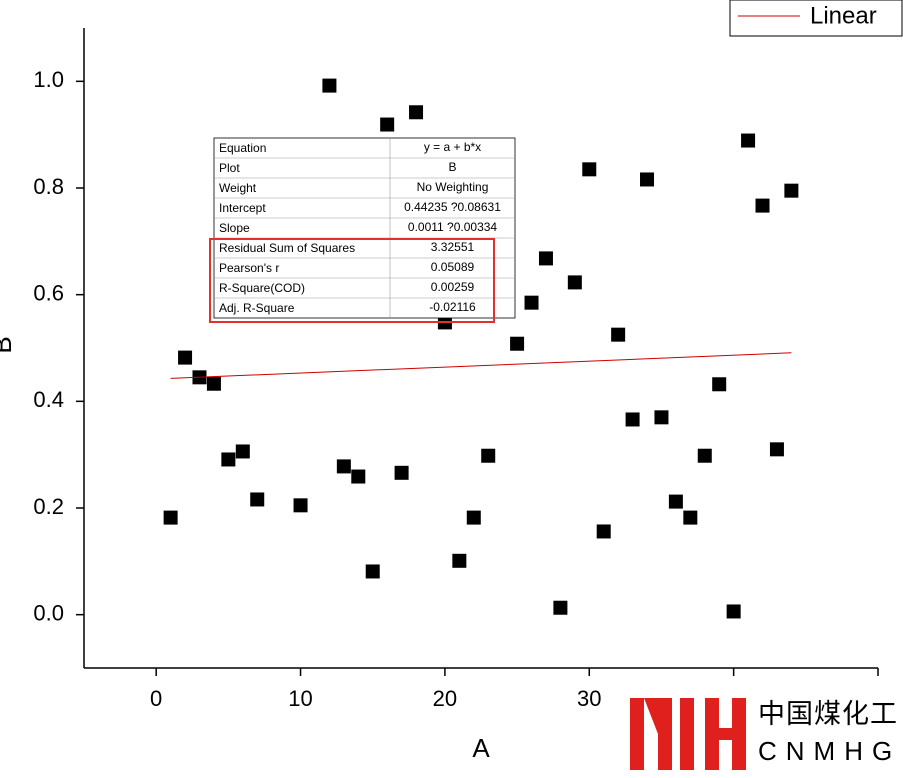 This screenshot has width=903, height=778. What do you see at coordinates (234, 228) in the screenshot?
I see `table-cell: Slope` at bounding box center [234, 228].